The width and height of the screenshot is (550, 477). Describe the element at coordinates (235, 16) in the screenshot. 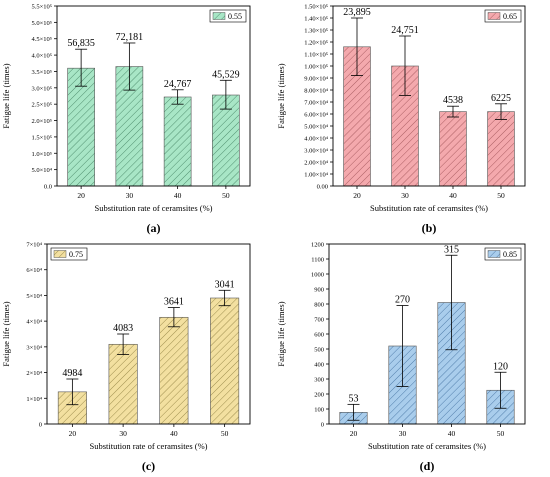

I see `legend-label: 0.55` at that location.